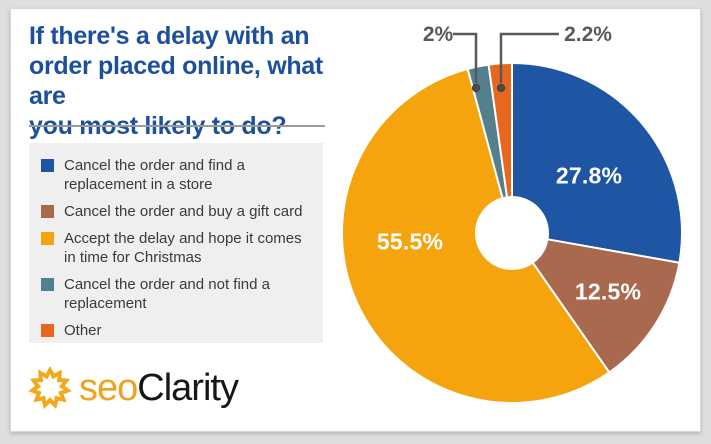  Describe the element at coordinates (47, 238) in the screenshot. I see `legend-swatch-yellow` at that location.